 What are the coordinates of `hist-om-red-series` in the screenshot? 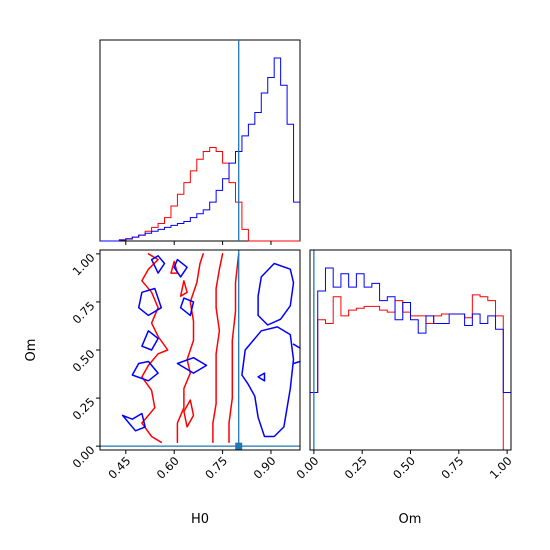 It's located at (410, 372).